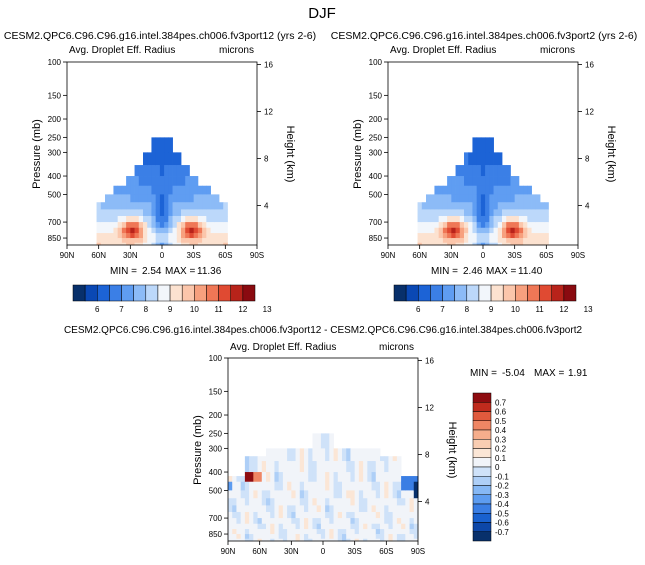  I want to click on colorbar-swatch, so click(164, 293).